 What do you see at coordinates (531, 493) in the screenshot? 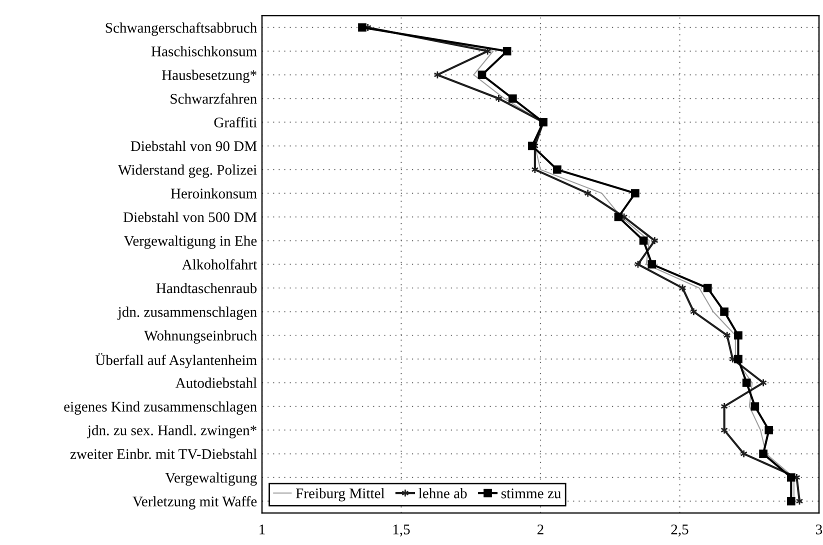
I see `legend-label: stimme zu` at bounding box center [531, 493].